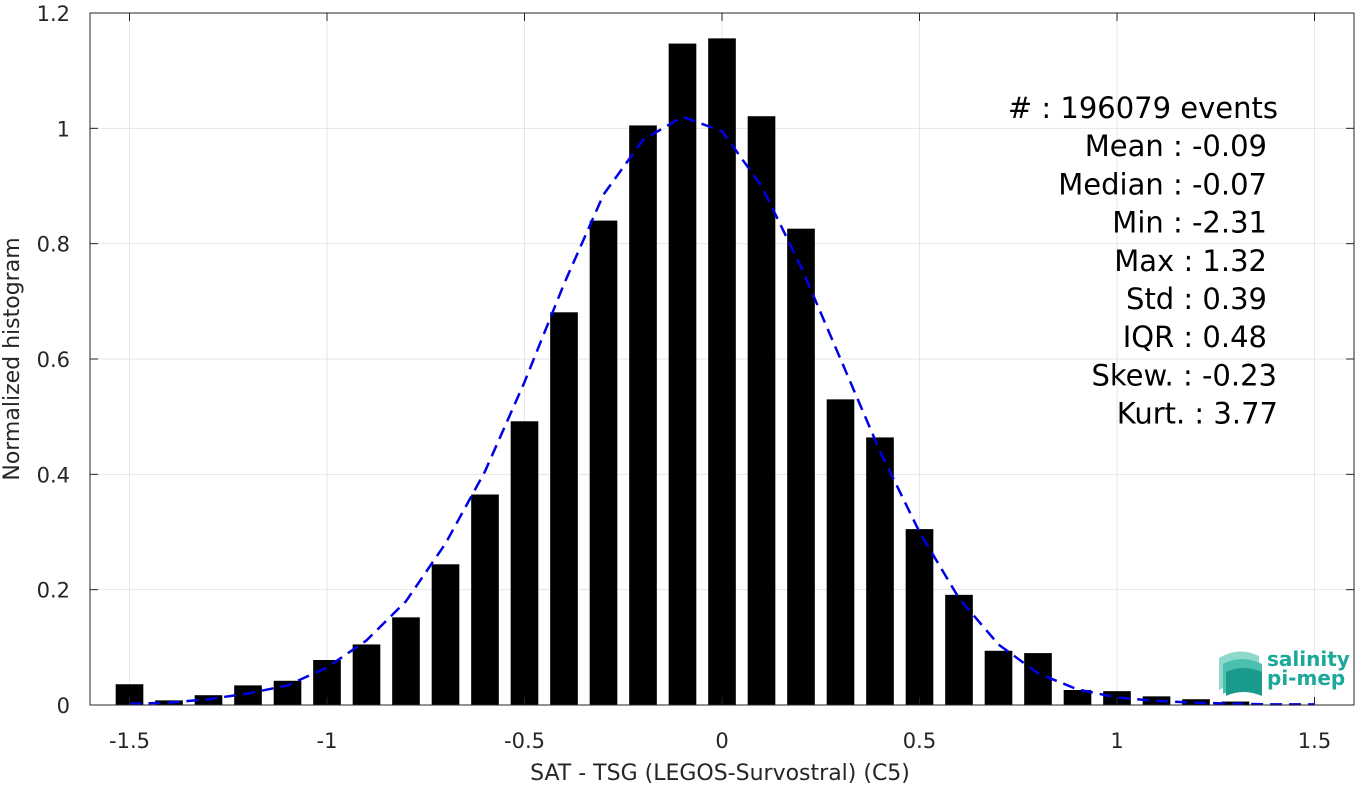  Describe the element at coordinates (720, 773) in the screenshot. I see `x-axis-title: SAT - TSG (LEGOS-Survostral) (C5)` at that location.